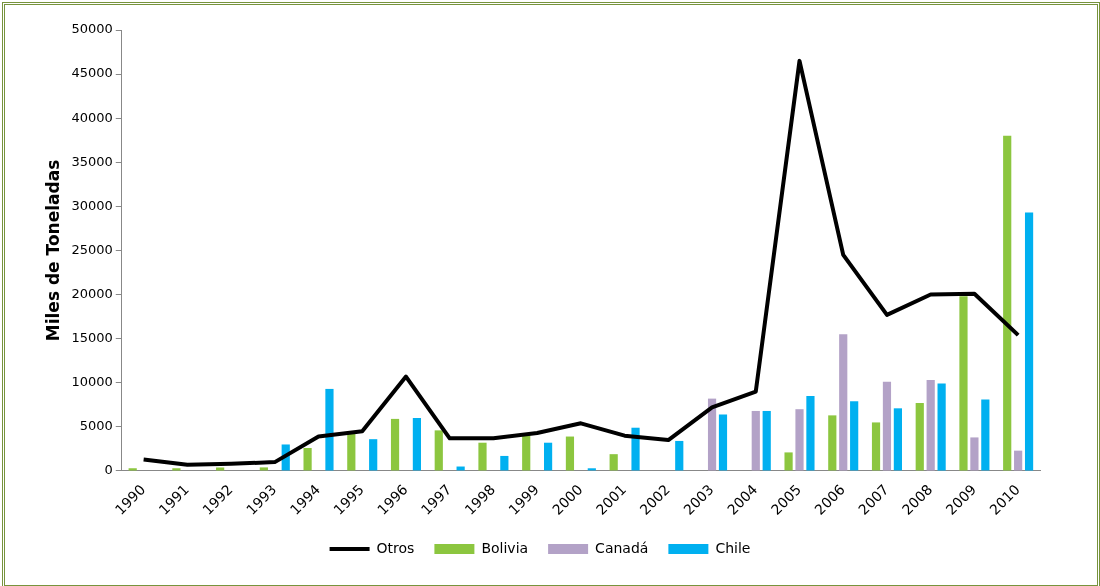 This screenshot has width=1100, height=586. Describe the element at coordinates (92, 29) in the screenshot. I see `y-tick-label: 50000` at that location.